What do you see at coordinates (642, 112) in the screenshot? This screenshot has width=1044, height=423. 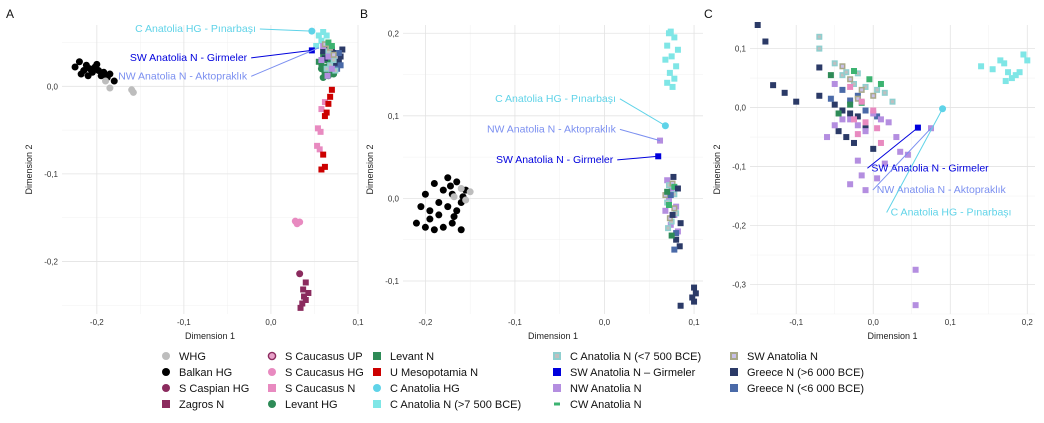 I see `annotation-leader` at bounding box center [642, 112].